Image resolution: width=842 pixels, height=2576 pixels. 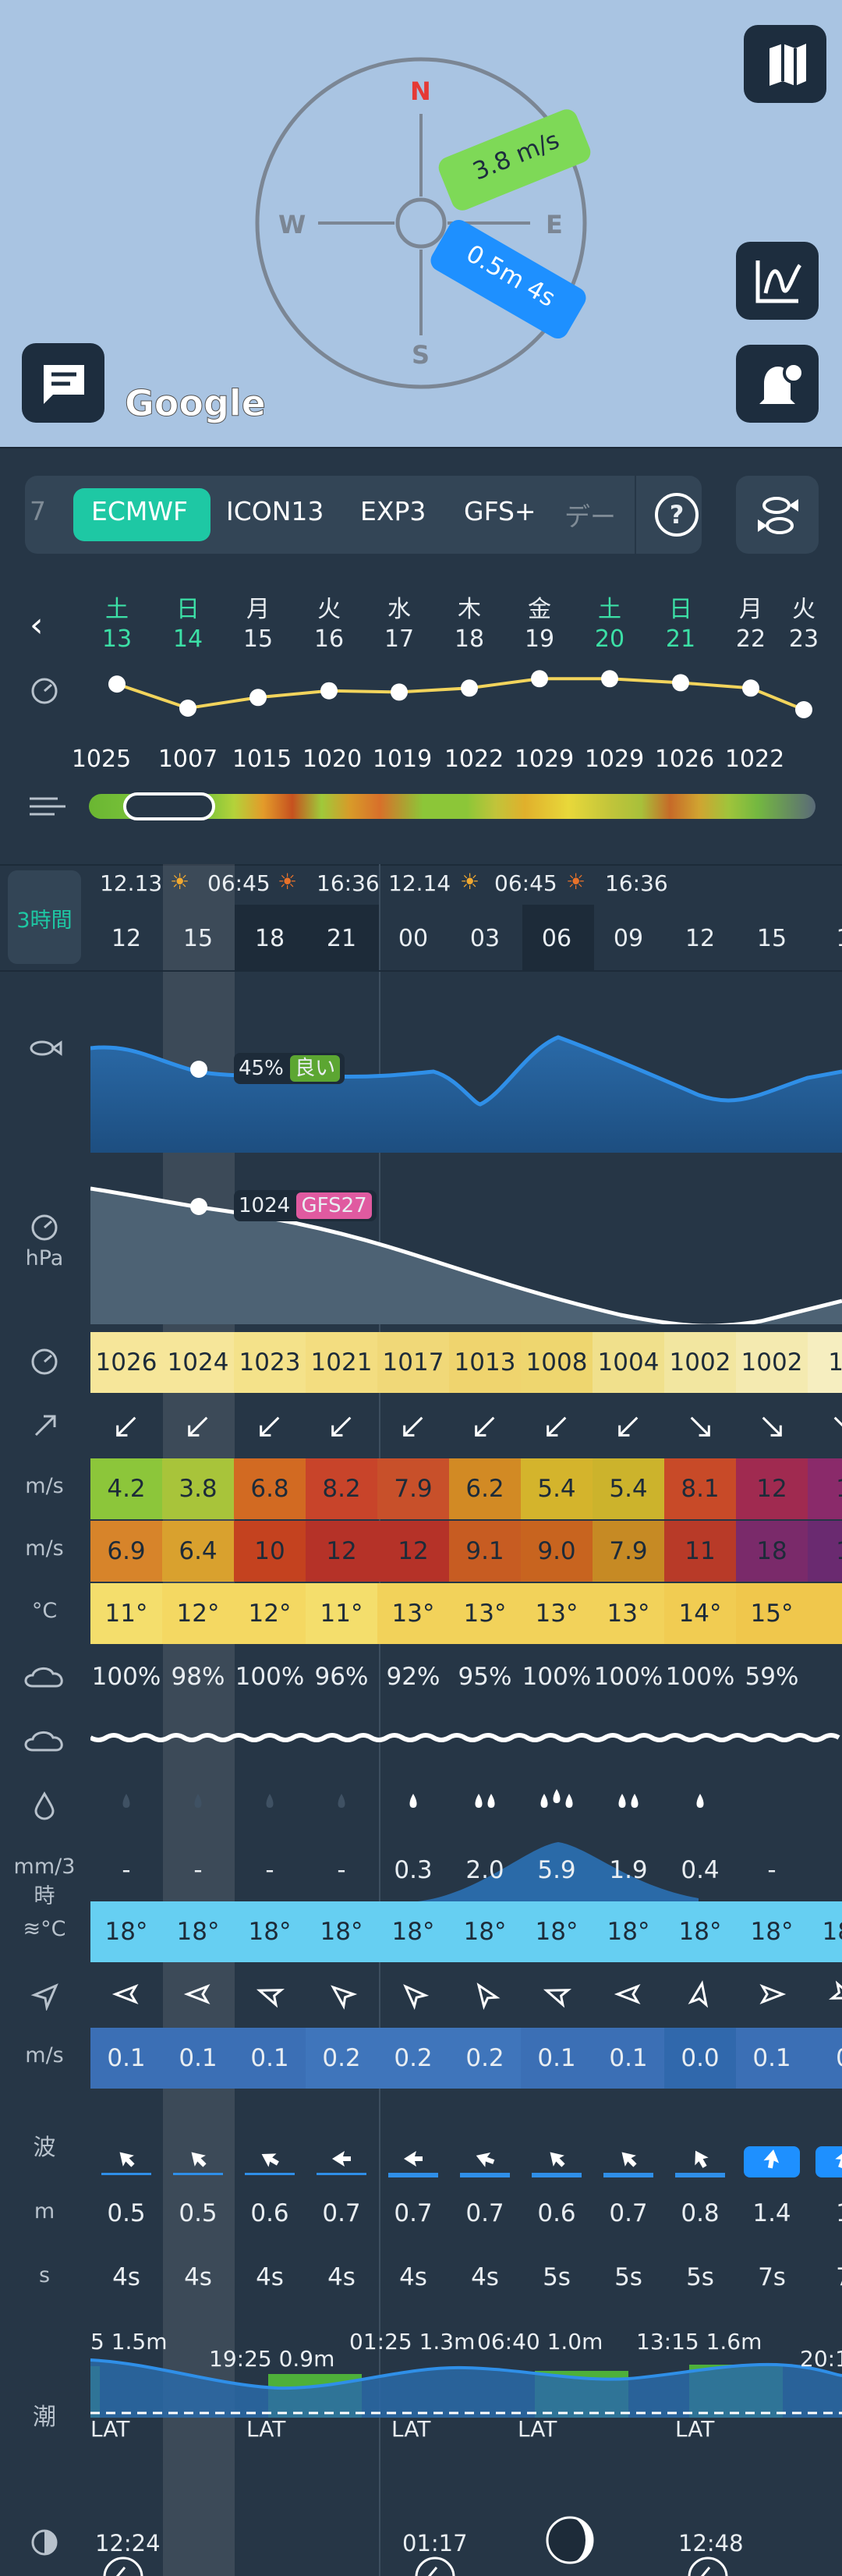 I want to click on wind-speed-row-cell: 12, so click(x=772, y=1488).